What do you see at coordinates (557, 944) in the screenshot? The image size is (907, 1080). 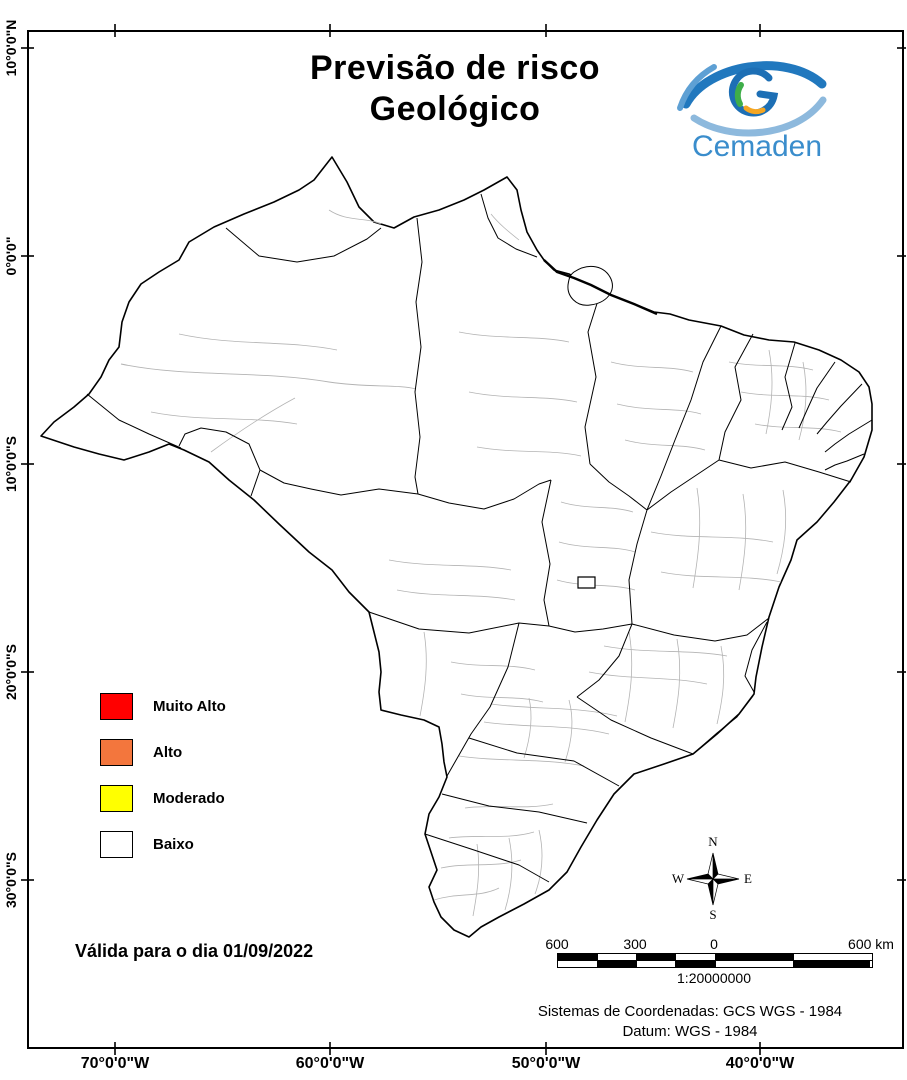 I see `scale-label-600-left: 600` at bounding box center [557, 944].